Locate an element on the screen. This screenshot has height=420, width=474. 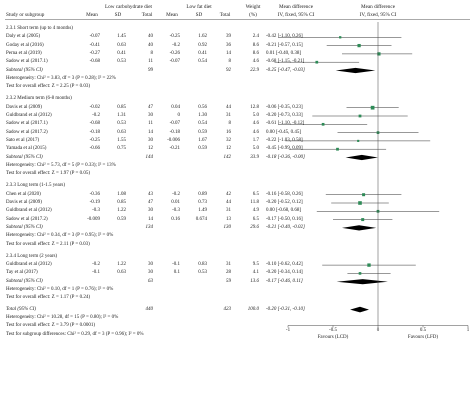
study-row-0-3-ci: -0.68 [-1.15, -0.21] is located at coordinates (285, 62).